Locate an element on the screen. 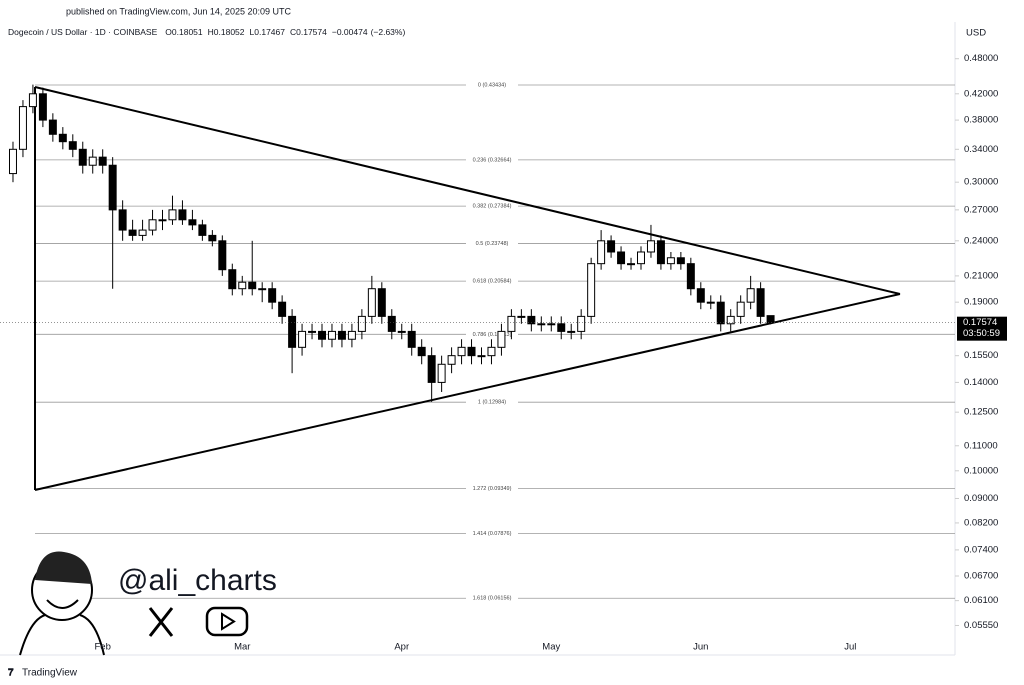 This screenshot has height=685, width=1024. y-tick-label: 0.24000 is located at coordinates (981, 240).